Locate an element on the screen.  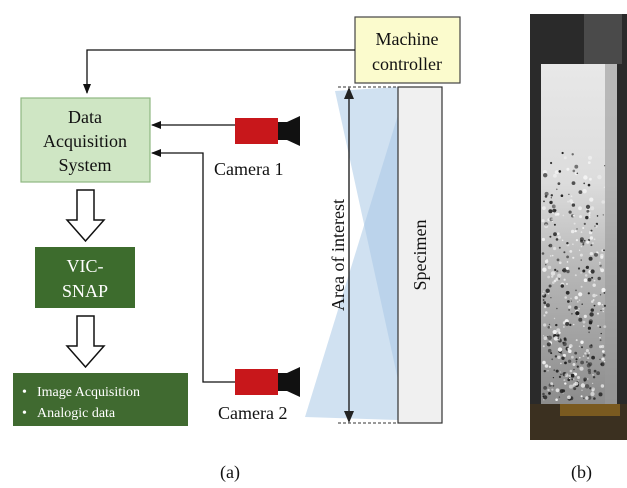
output-item-2: Analogic data is located at coordinates (76, 413).